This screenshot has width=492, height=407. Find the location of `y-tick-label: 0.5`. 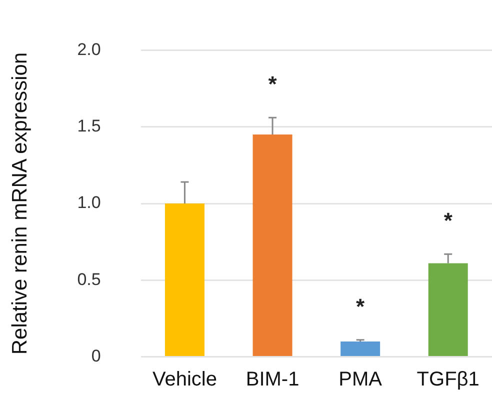

y-tick-label: 0.5 is located at coordinates (89, 279).